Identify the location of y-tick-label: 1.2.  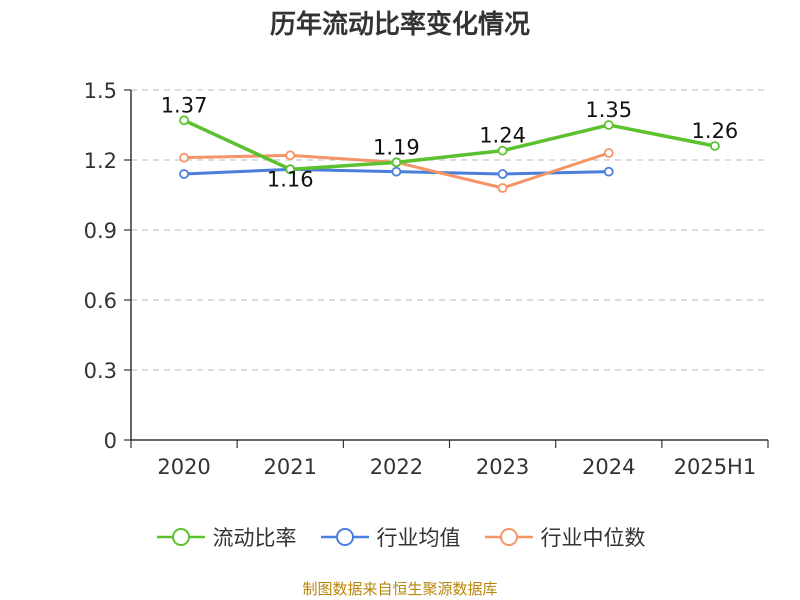
(100, 161).